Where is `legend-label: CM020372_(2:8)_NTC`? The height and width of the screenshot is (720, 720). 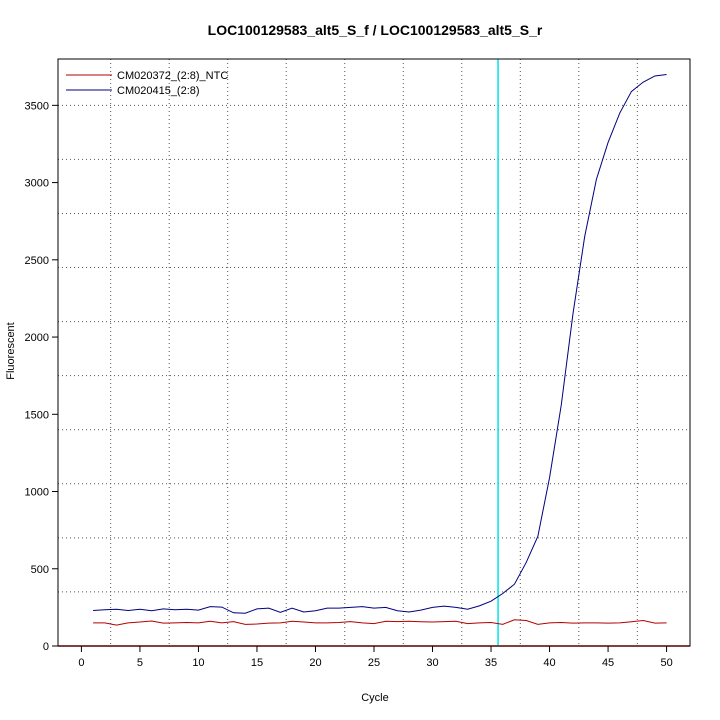
legend-label: CM020372_(2:8)_NTC is located at coordinates (172, 76).